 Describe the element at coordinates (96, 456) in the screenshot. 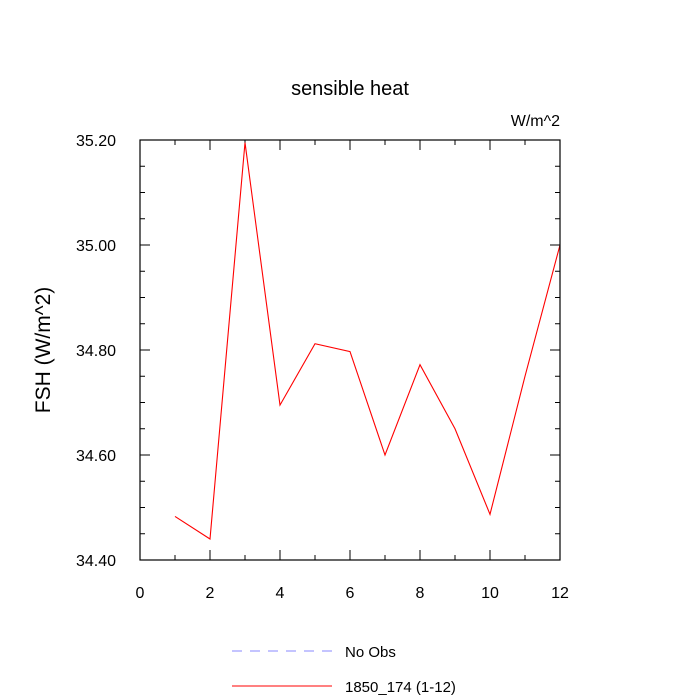

I see `y-tick-label: 34.60` at that location.